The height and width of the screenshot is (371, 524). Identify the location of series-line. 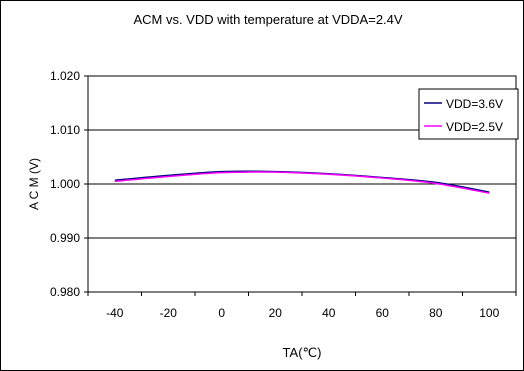
(302, 182).